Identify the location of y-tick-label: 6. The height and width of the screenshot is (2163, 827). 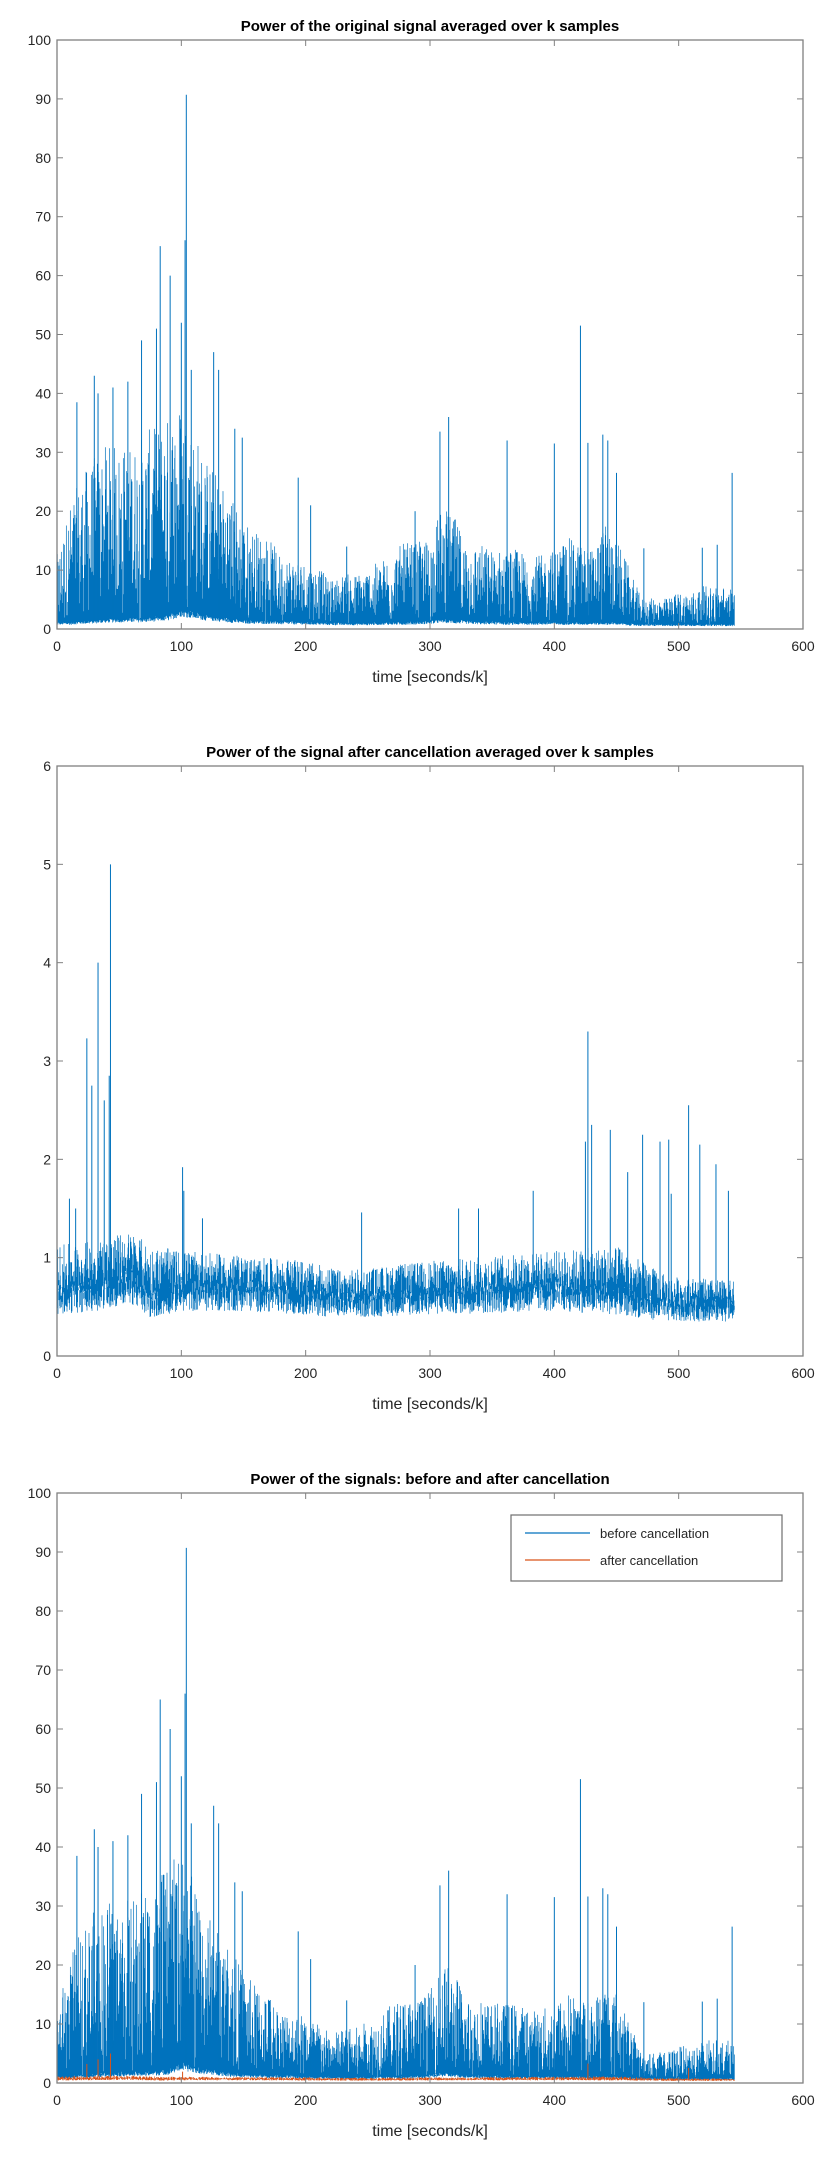
(47, 766).